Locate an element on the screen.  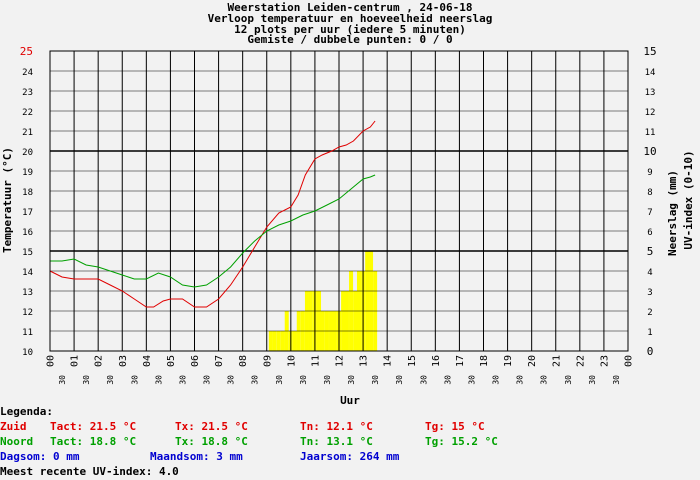
y-tick-right: 7 is located at coordinates (649, 213).